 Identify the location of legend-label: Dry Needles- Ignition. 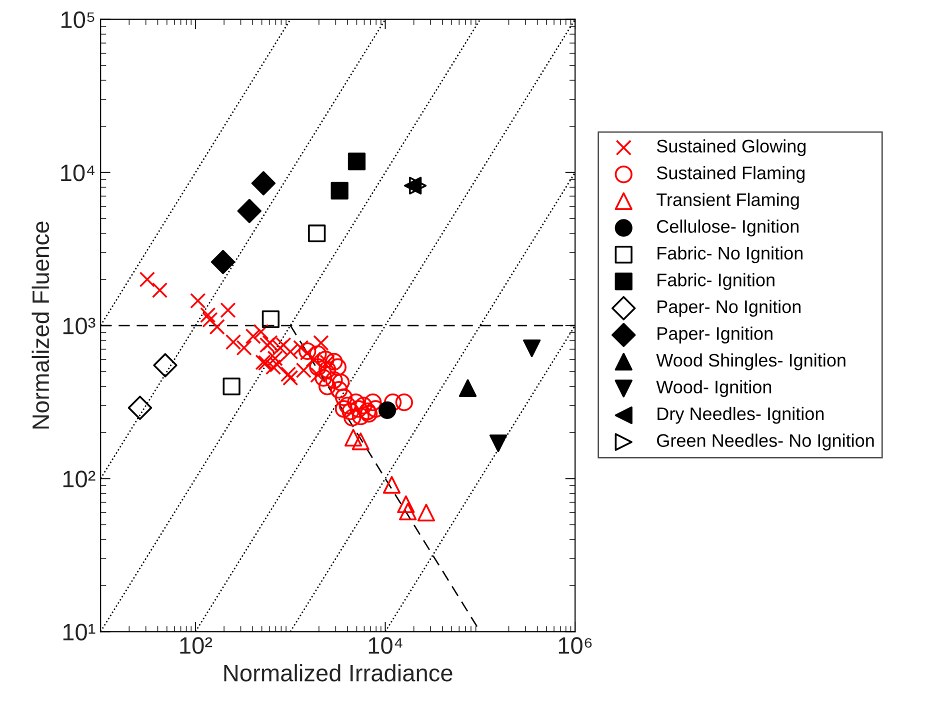
(741, 415).